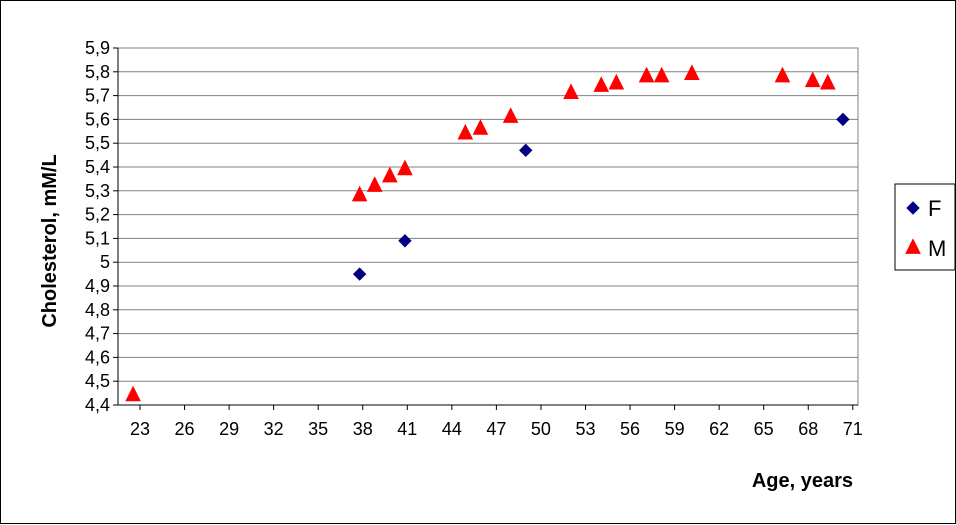 The height and width of the screenshot is (525, 956). What do you see at coordinates (105, 262) in the screenshot?
I see `y-tick-label: 5` at bounding box center [105, 262].